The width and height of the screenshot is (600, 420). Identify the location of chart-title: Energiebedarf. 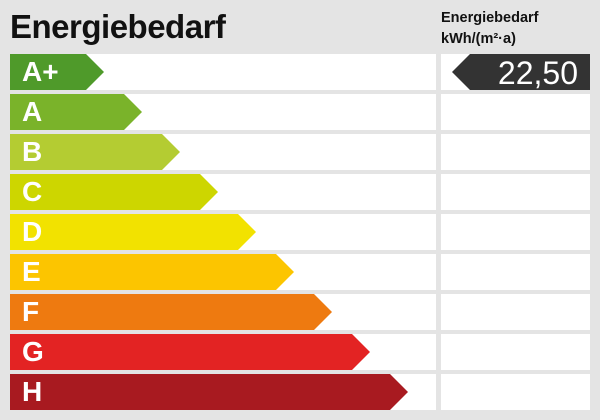
(118, 26).